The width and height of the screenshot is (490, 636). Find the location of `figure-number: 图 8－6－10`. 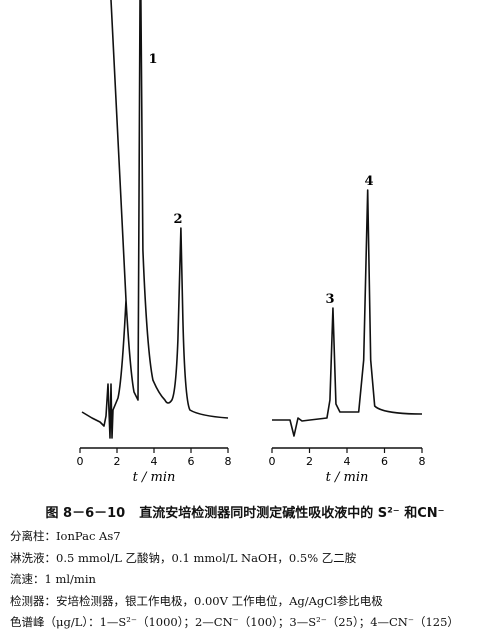

figure-number: 图 8－6－10 is located at coordinates (85, 513).